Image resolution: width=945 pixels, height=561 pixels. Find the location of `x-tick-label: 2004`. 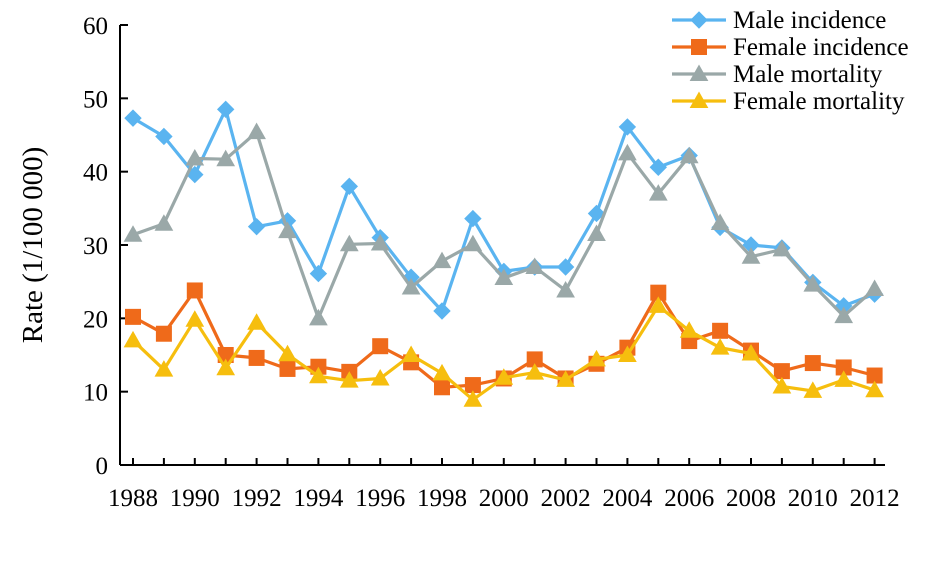

x-tick-label: 2004 is located at coordinates (627, 498).